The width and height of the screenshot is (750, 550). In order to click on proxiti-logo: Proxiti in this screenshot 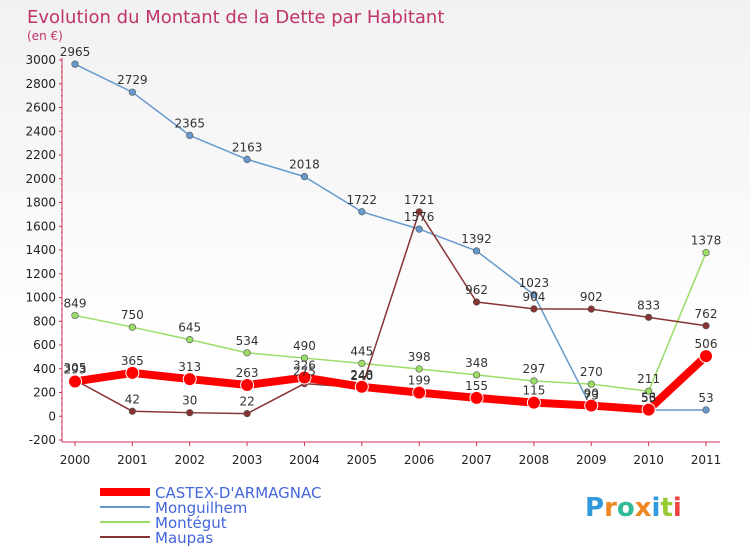, I will do `click(633, 508)`.